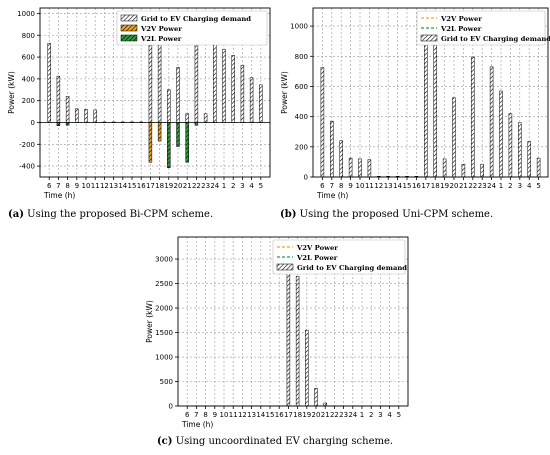  I want to click on caption-a-letter: (a), so click(16, 214).